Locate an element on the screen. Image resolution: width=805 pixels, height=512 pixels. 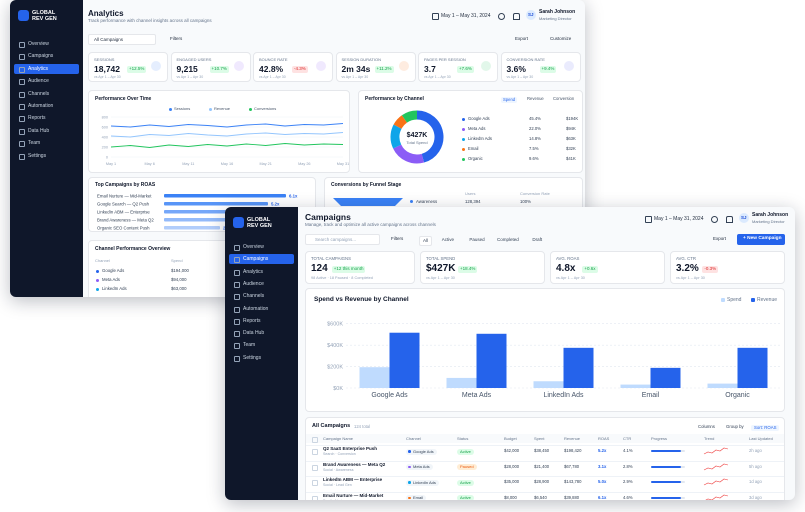
new-campaign-label: + New Campaign is located at coordinates (762, 239).